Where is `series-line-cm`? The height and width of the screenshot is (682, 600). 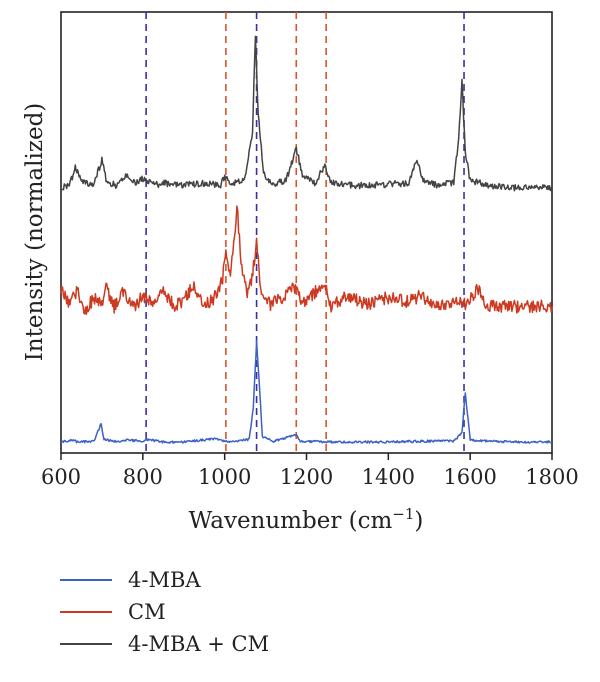
series-line-cm is located at coordinates (306, 260).